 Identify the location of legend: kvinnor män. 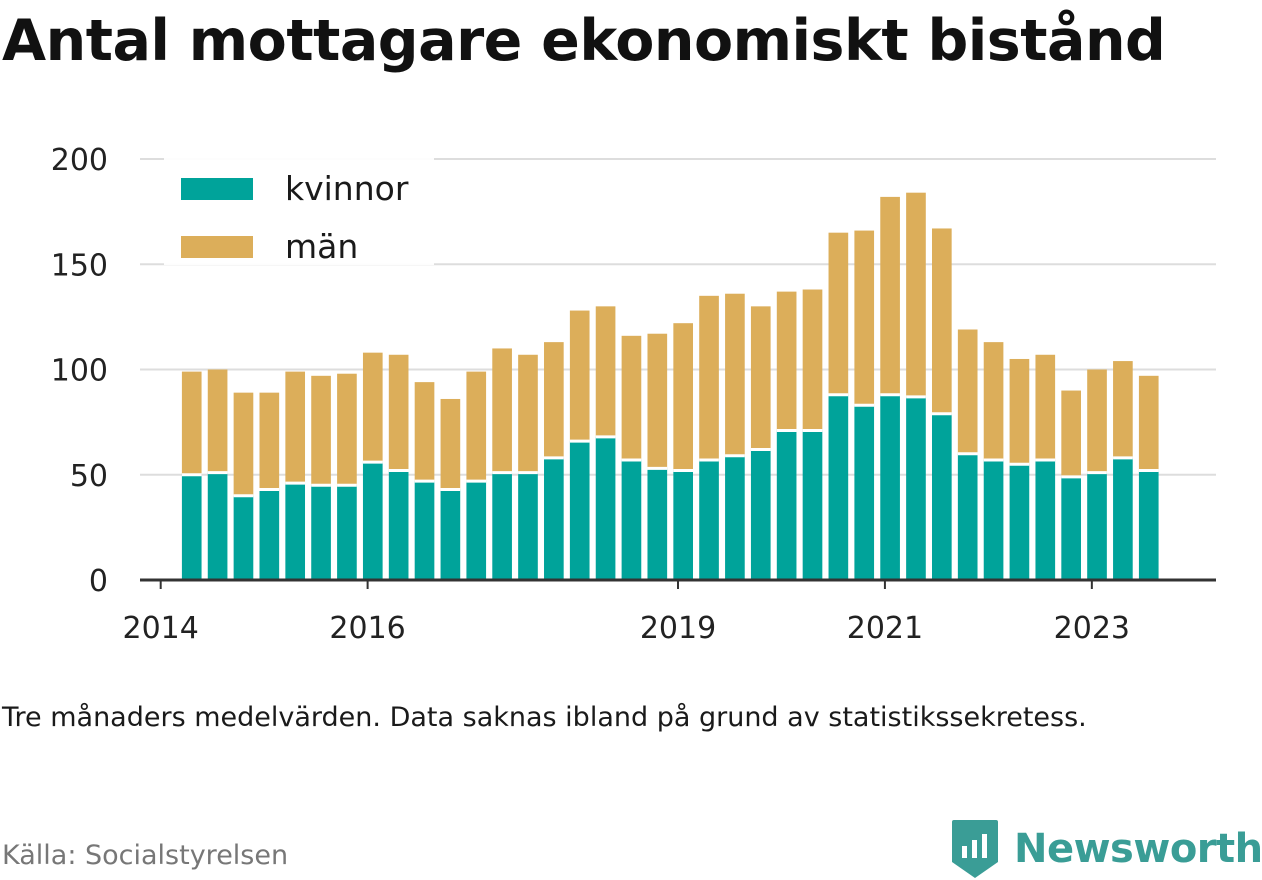
(299, 211).